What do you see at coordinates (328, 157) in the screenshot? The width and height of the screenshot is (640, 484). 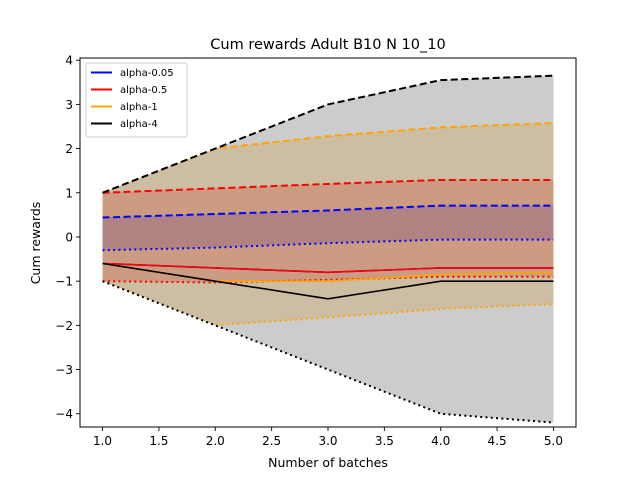 I see `series-2-upper-line` at bounding box center [328, 157].